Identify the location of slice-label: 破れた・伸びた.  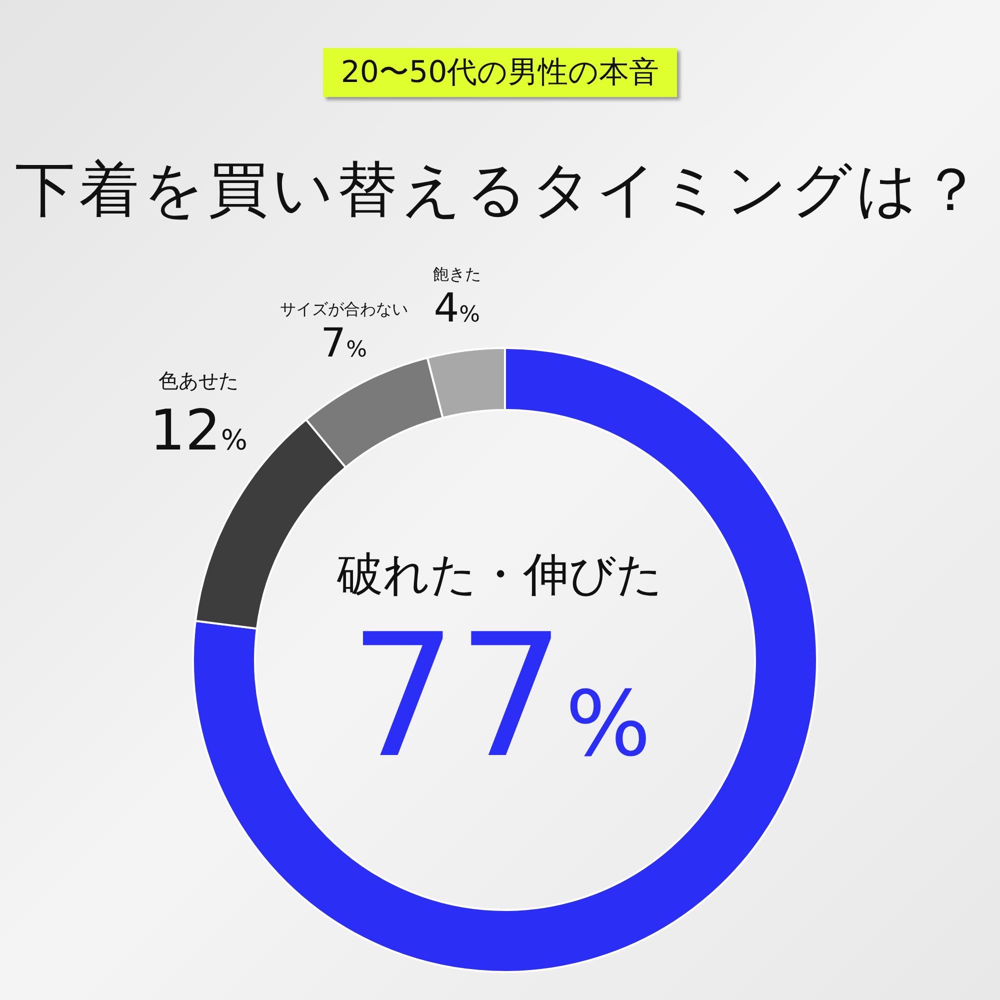
(499, 574).